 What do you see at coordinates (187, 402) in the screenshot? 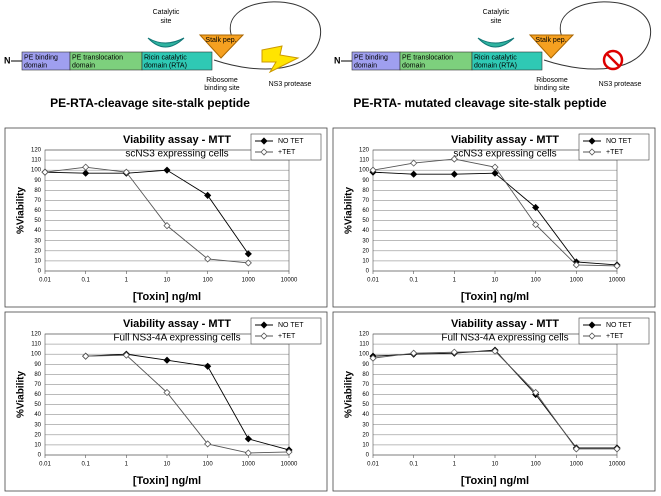
I see `series-line` at bounding box center [187, 402].